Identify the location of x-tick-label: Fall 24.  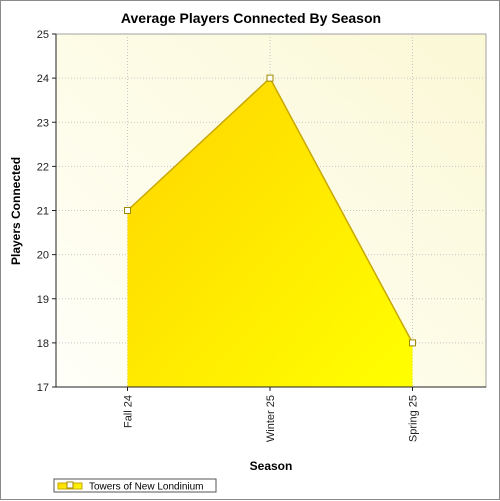
(129, 411).